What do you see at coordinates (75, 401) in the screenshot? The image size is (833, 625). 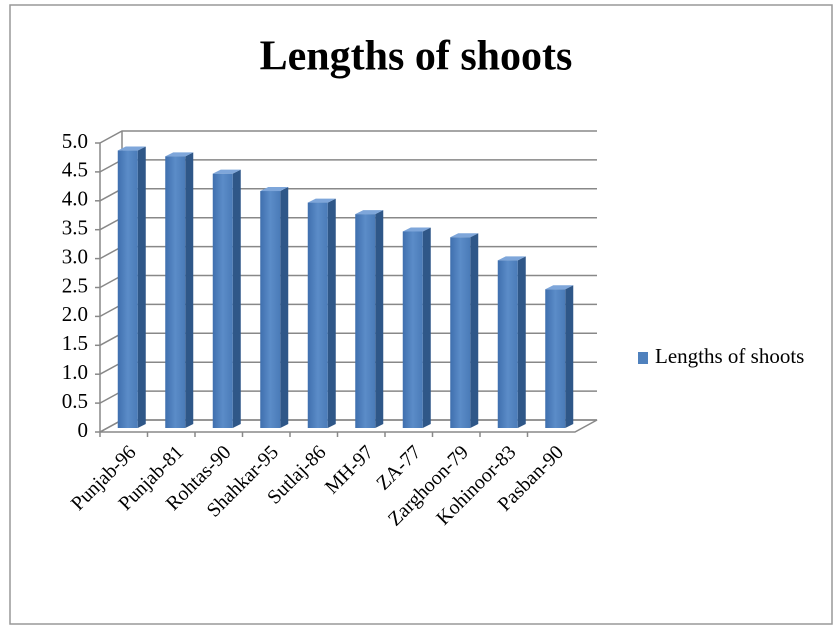 I see `y-tick-label: 0.5` at bounding box center [75, 401].